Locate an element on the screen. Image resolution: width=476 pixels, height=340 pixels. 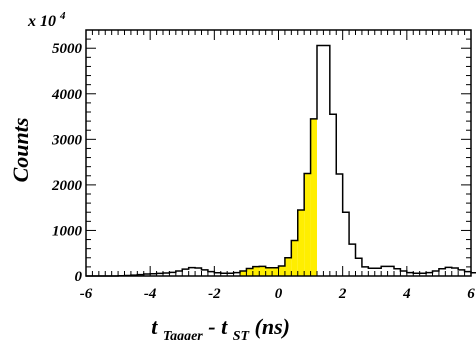
x-axis-label: t Tagger - t ST (ns) is located at coordinates (220, 327).